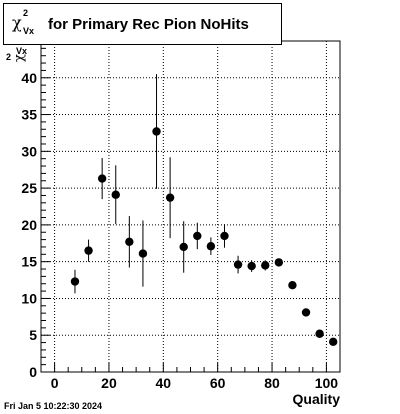 Image resolution: width=400 pixels, height=414 pixels. Describe the element at coordinates (33, 335) in the screenshot. I see `y-tick-label: 5` at that location.